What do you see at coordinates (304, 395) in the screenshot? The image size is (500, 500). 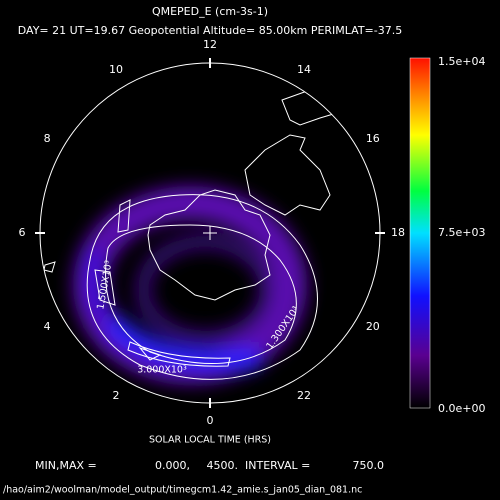 I see `hour-label: 22` at bounding box center [304, 395].